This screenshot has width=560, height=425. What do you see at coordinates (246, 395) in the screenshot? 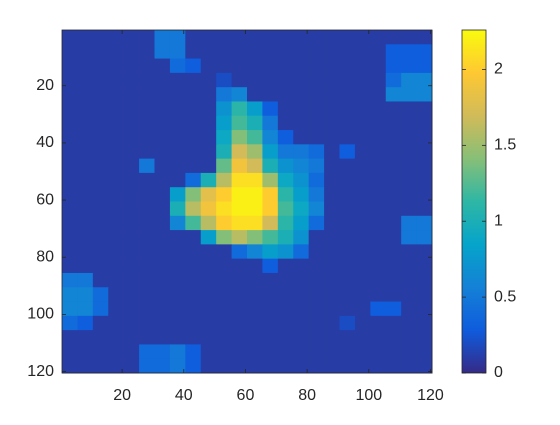
I see `x-tick-label: 60` at bounding box center [246, 395].